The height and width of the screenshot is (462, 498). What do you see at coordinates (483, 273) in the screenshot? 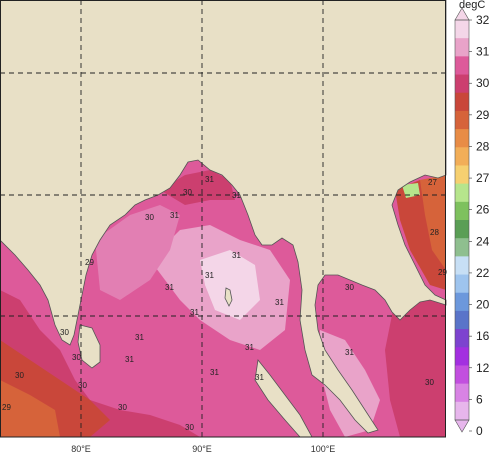
I see `colorbar-tick-label: 22` at bounding box center [483, 273].